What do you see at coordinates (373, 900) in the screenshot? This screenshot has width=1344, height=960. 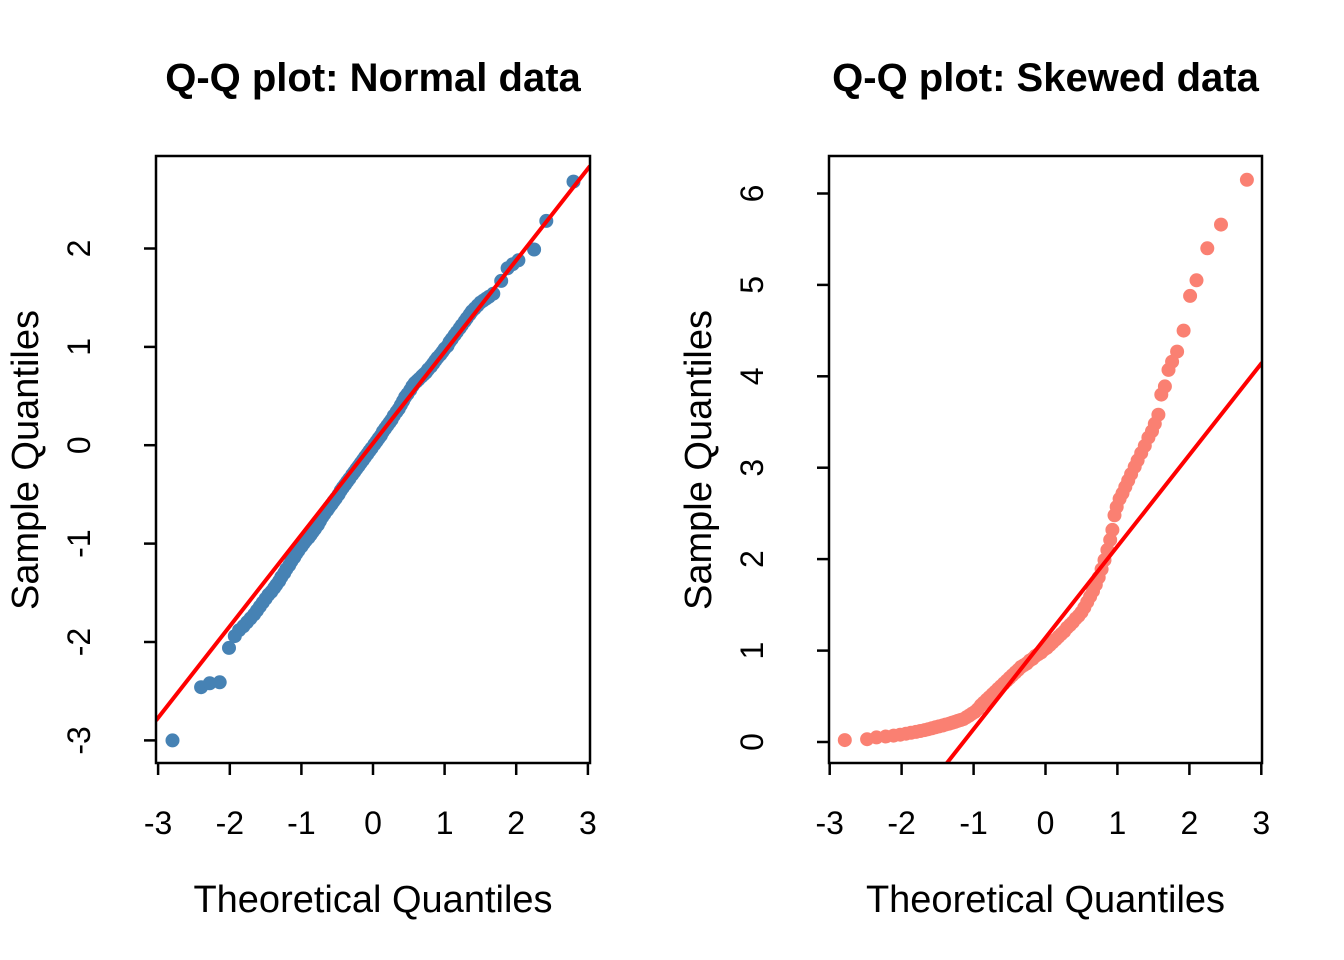 I see `left-x-axis-label: Theoretical Quantiles` at bounding box center [373, 900].